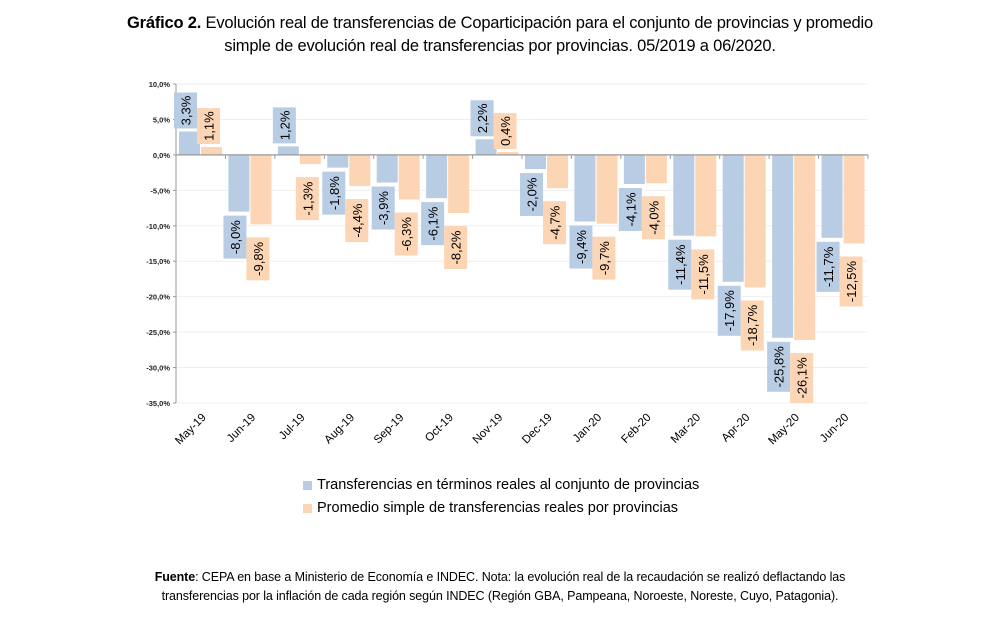 The width and height of the screenshot is (1000, 617). What do you see at coordinates (209, 126) in the screenshot?
I see `data-label: 1,1%` at bounding box center [209, 126].